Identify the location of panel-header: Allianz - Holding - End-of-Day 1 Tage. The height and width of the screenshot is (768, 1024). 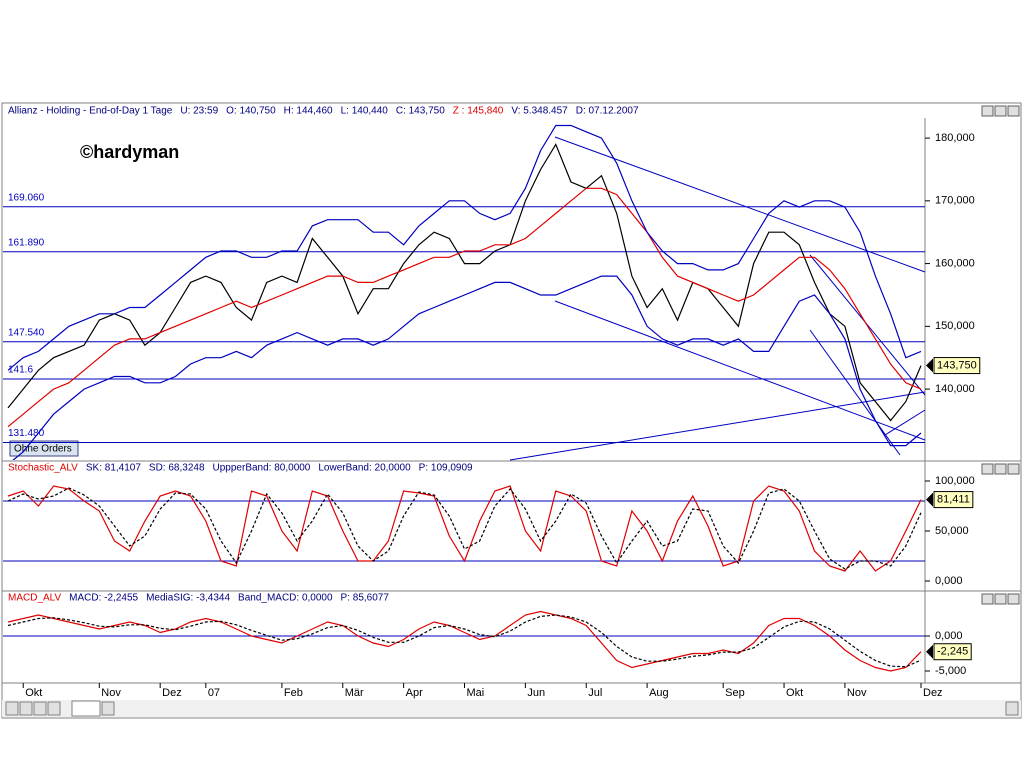
(90, 111).